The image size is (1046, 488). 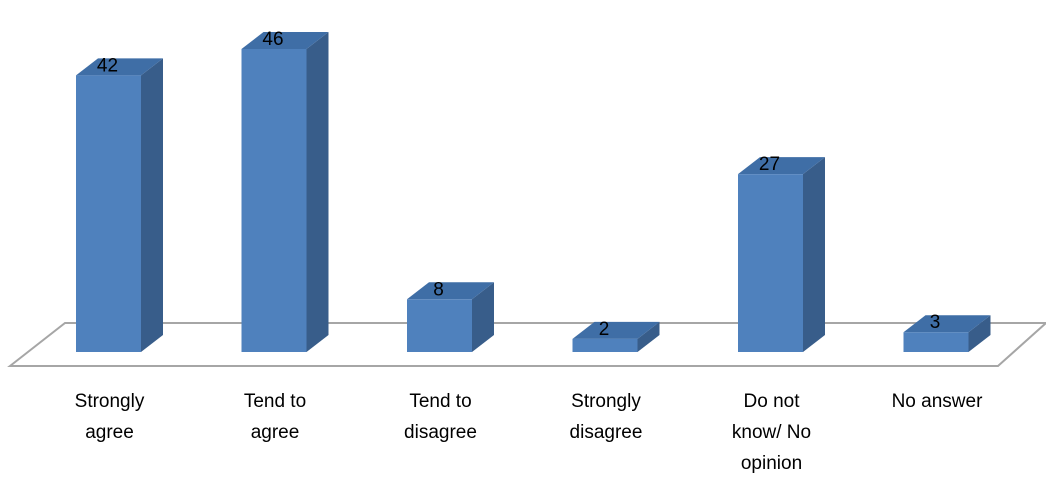 What do you see at coordinates (110, 417) in the screenshot?
I see `category-label: Strongly agree` at bounding box center [110, 417].